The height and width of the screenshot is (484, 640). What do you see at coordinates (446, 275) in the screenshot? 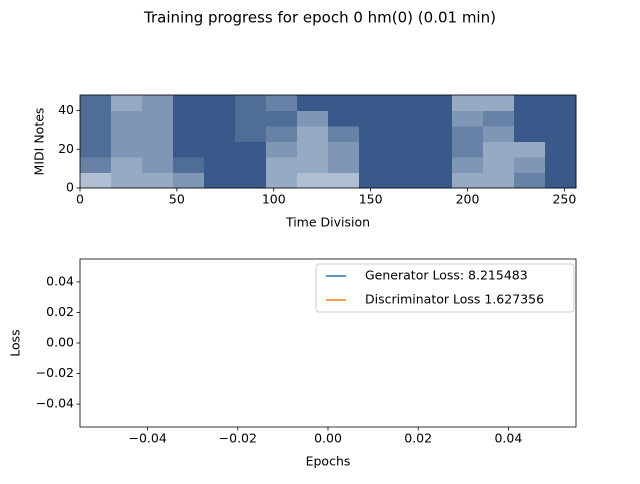
I see `legend-label: Generator Loss: 8.215483` at bounding box center [446, 275].